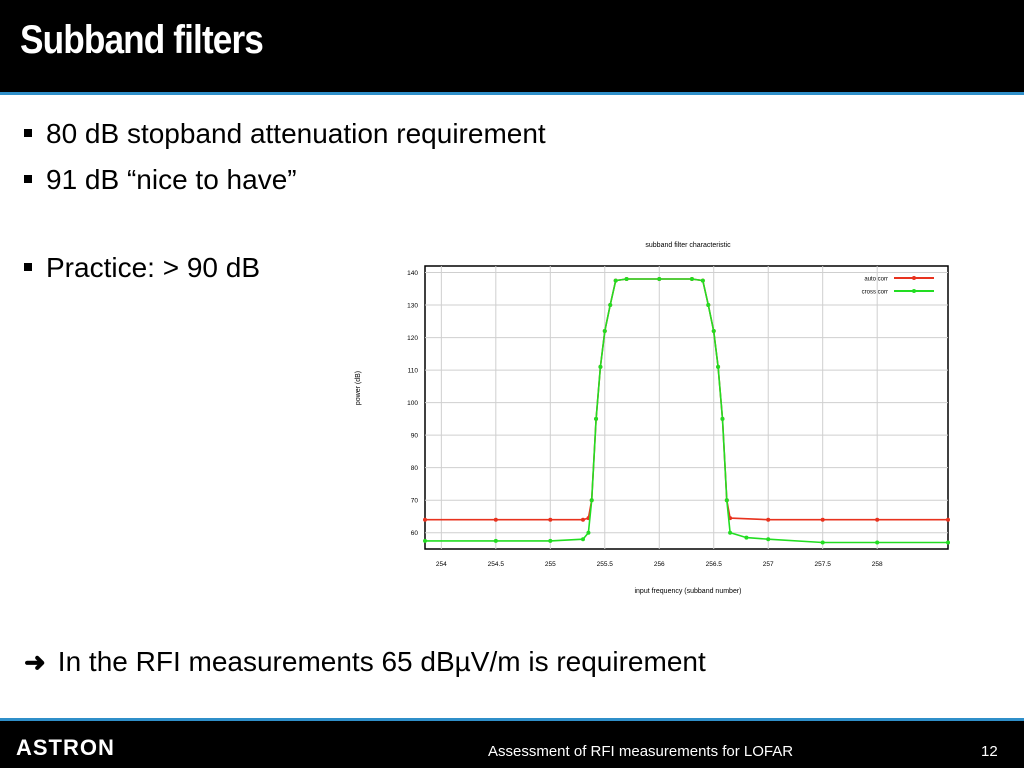  I want to click on bullet-text: 80 dB stopband attenuation requirement, so click(296, 133).